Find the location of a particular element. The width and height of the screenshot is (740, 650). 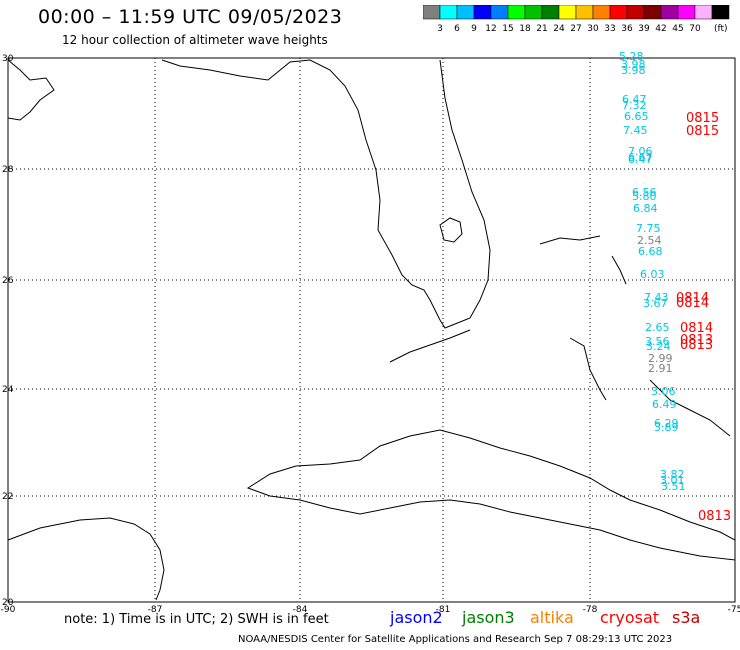

wave-height-label: 3.24 is located at coordinates (658, 346).